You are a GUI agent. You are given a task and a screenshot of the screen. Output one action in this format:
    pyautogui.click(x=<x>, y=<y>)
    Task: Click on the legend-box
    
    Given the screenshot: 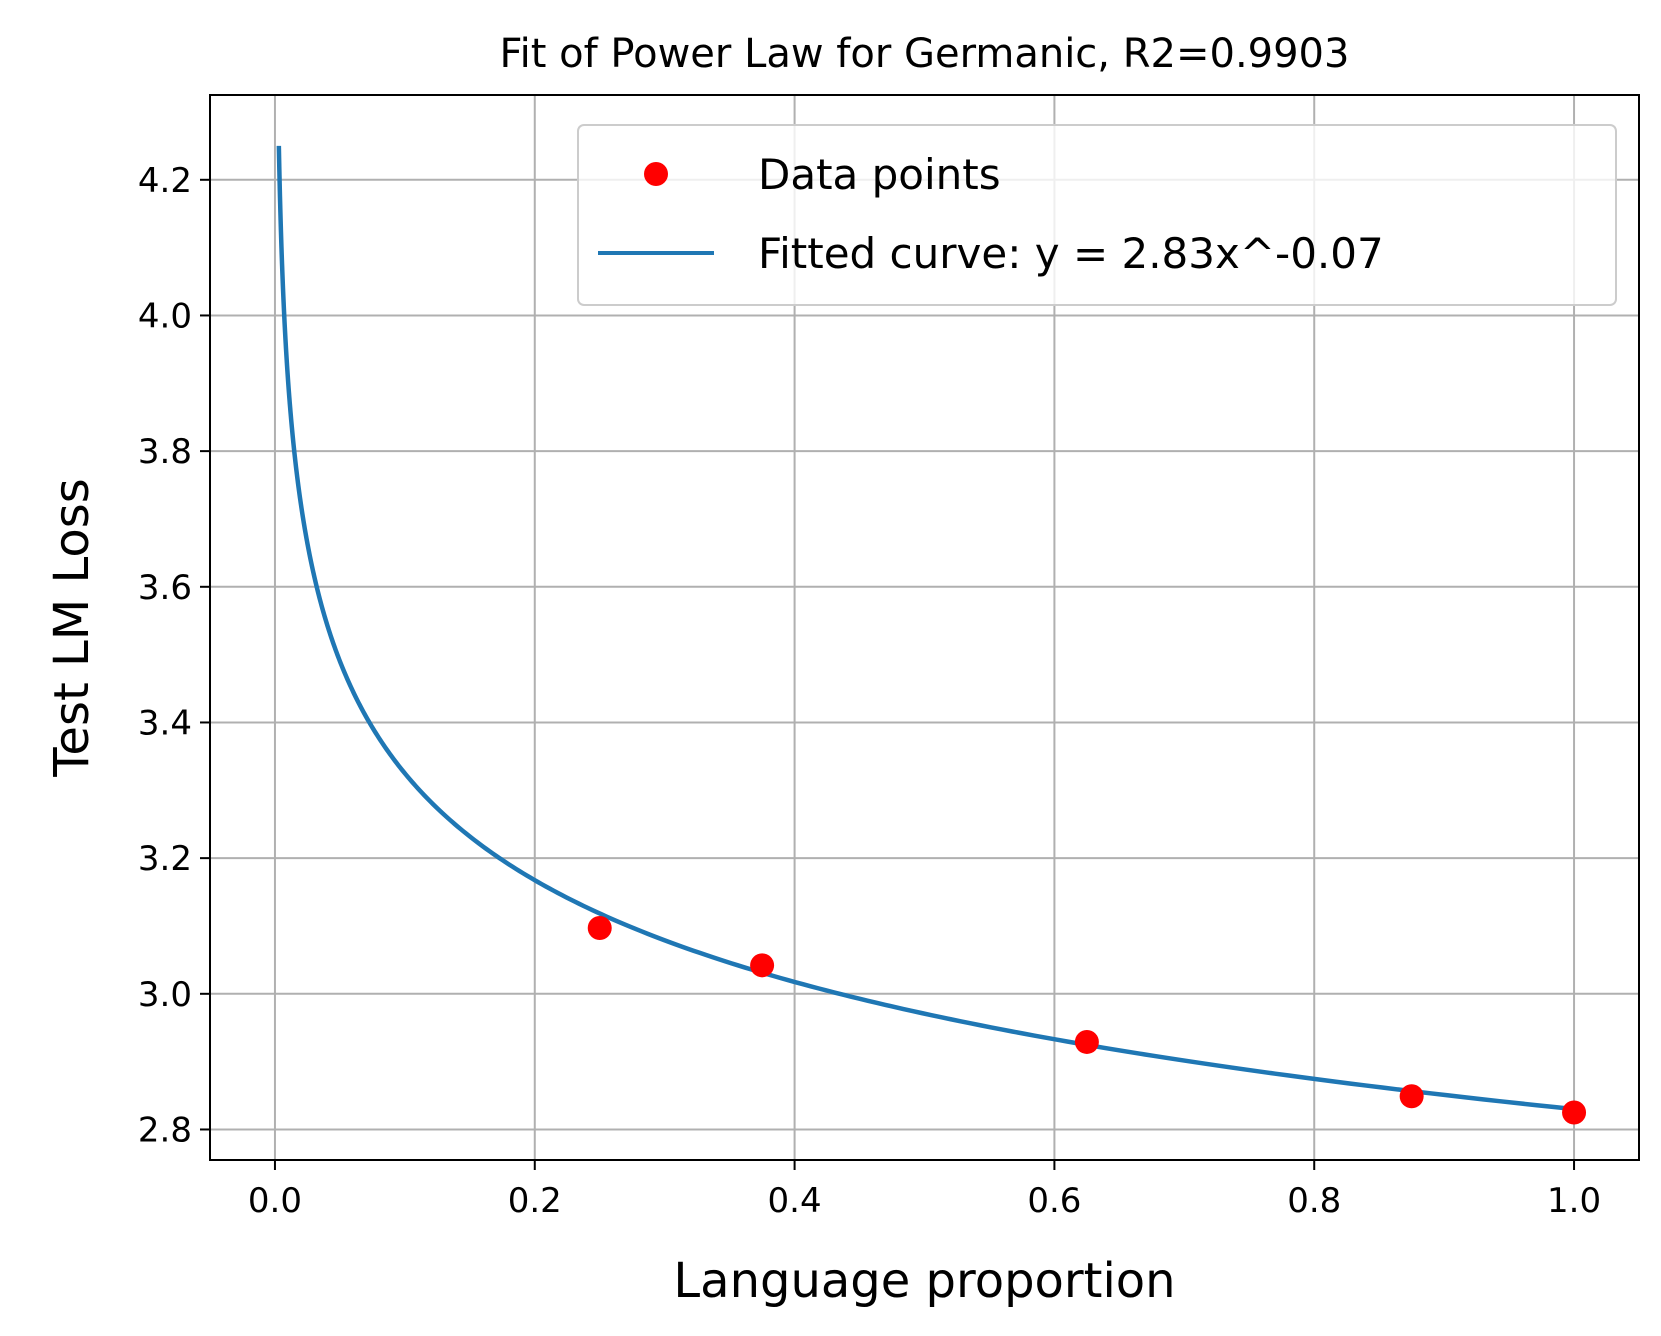 What is the action you would take?
    pyautogui.click(x=1097, y=215)
    